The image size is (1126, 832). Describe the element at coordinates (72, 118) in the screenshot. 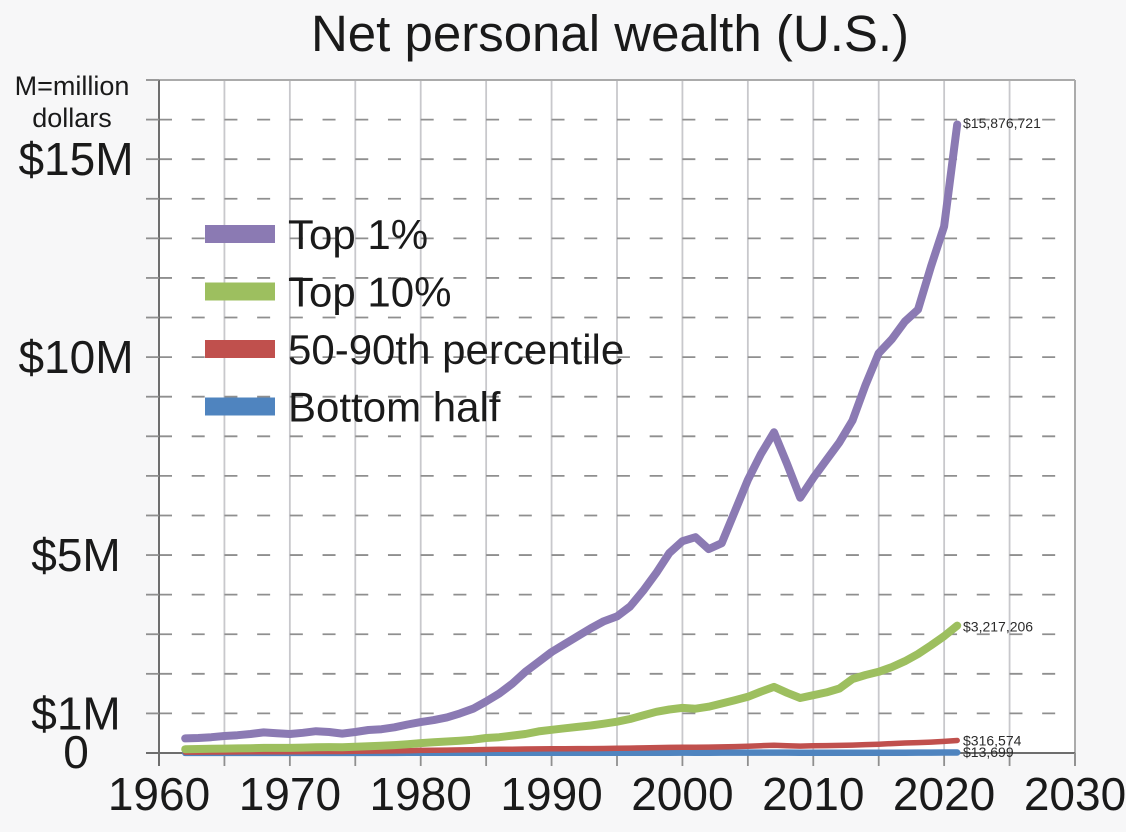

I see `unit-note-line2: dollars` at that location.